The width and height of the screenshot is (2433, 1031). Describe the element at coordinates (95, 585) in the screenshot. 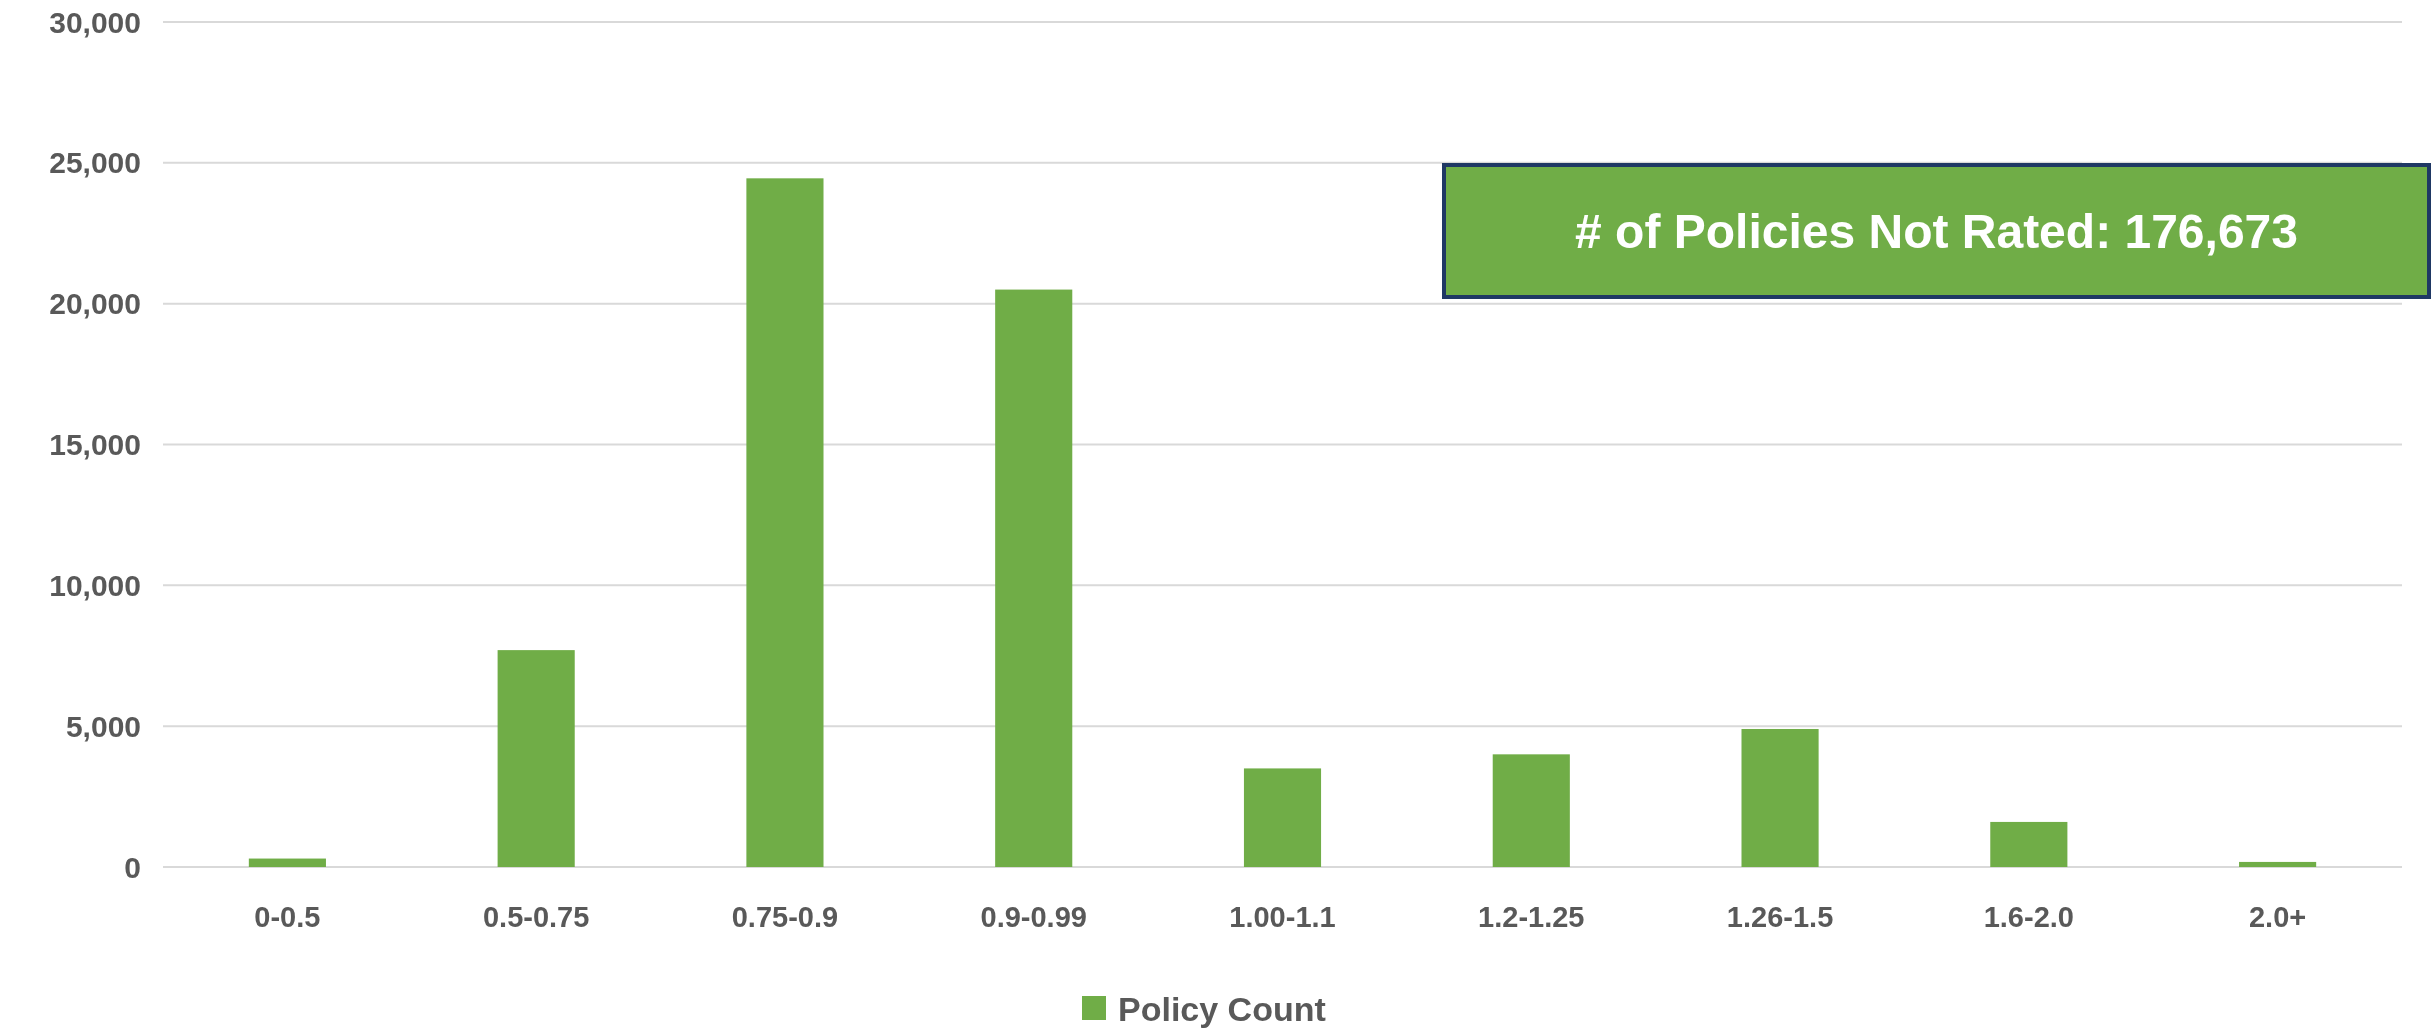

I see `y-tick-label: 10,000` at that location.